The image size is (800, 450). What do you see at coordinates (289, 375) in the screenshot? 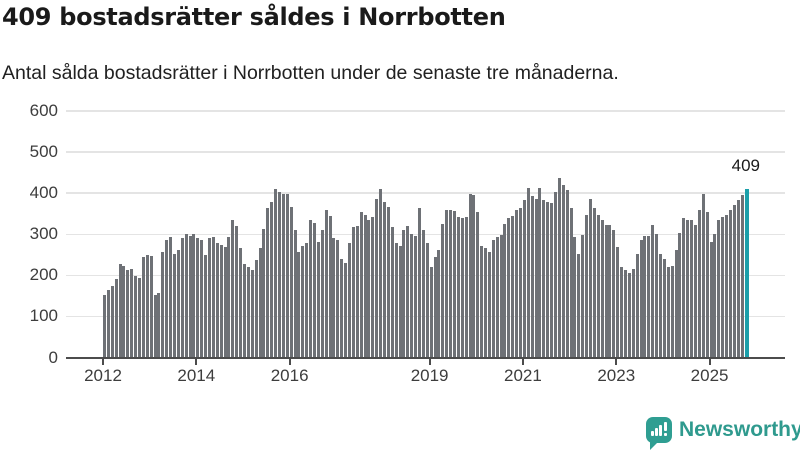
I see `x-axis-label: 2016` at bounding box center [289, 375].